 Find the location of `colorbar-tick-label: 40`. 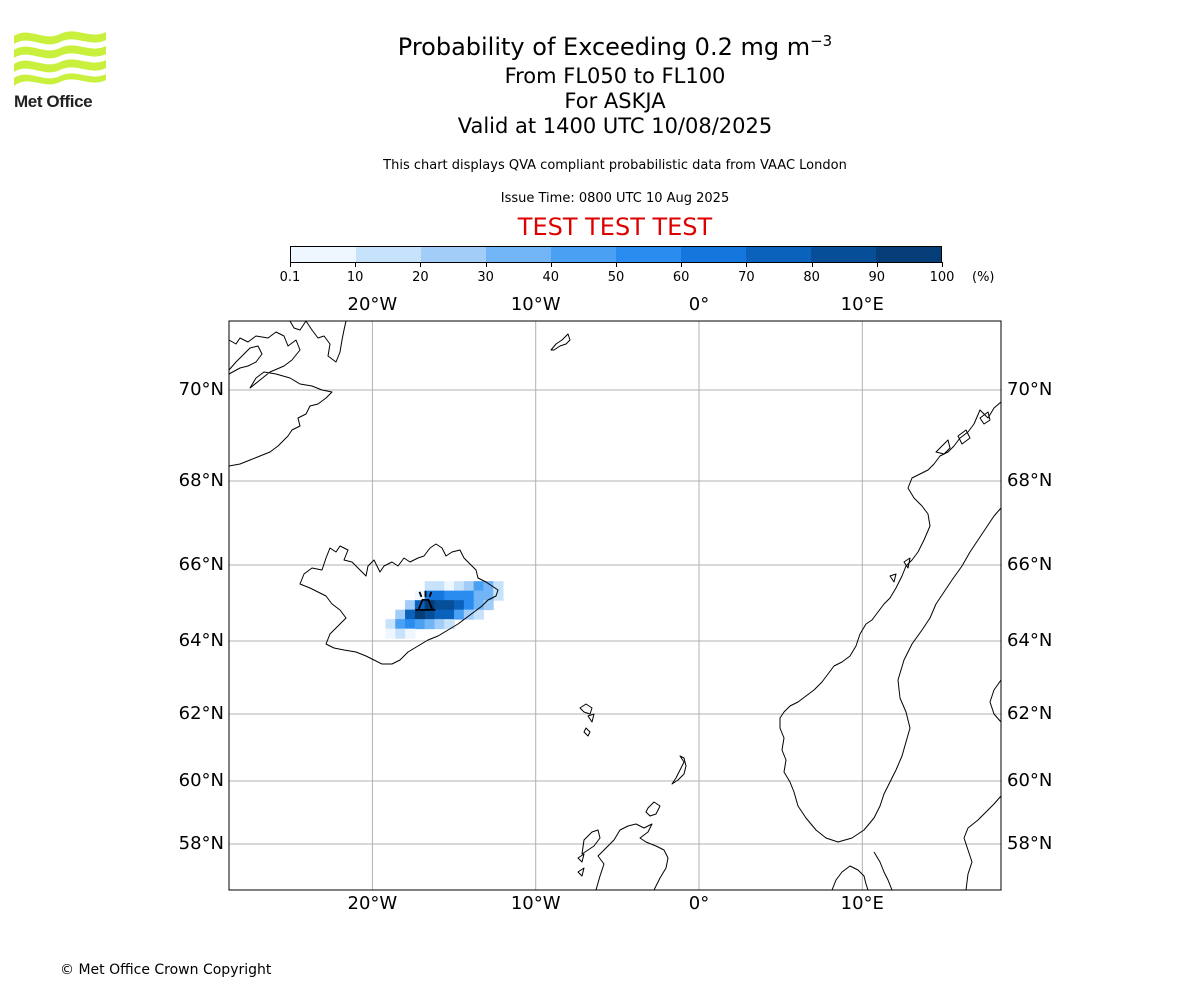

colorbar-tick-label: 40 is located at coordinates (551, 277).